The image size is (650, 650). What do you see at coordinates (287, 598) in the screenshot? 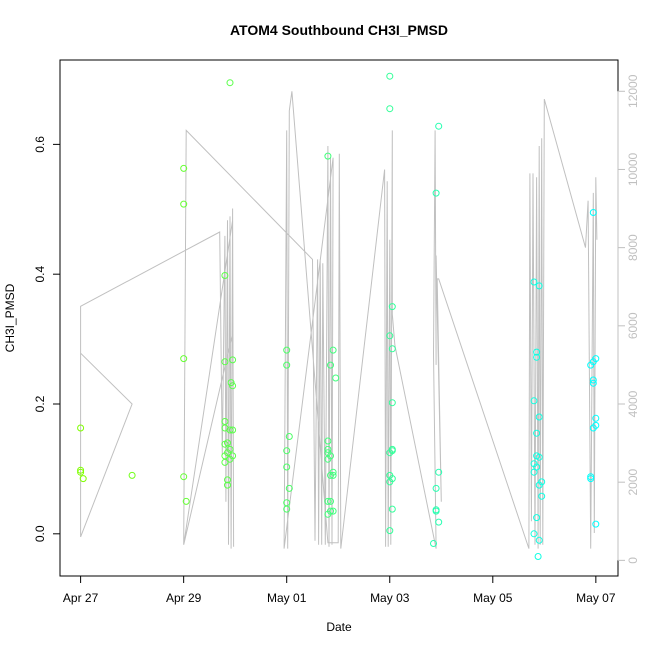
I see `x-tick-label: May 01` at bounding box center [287, 598].